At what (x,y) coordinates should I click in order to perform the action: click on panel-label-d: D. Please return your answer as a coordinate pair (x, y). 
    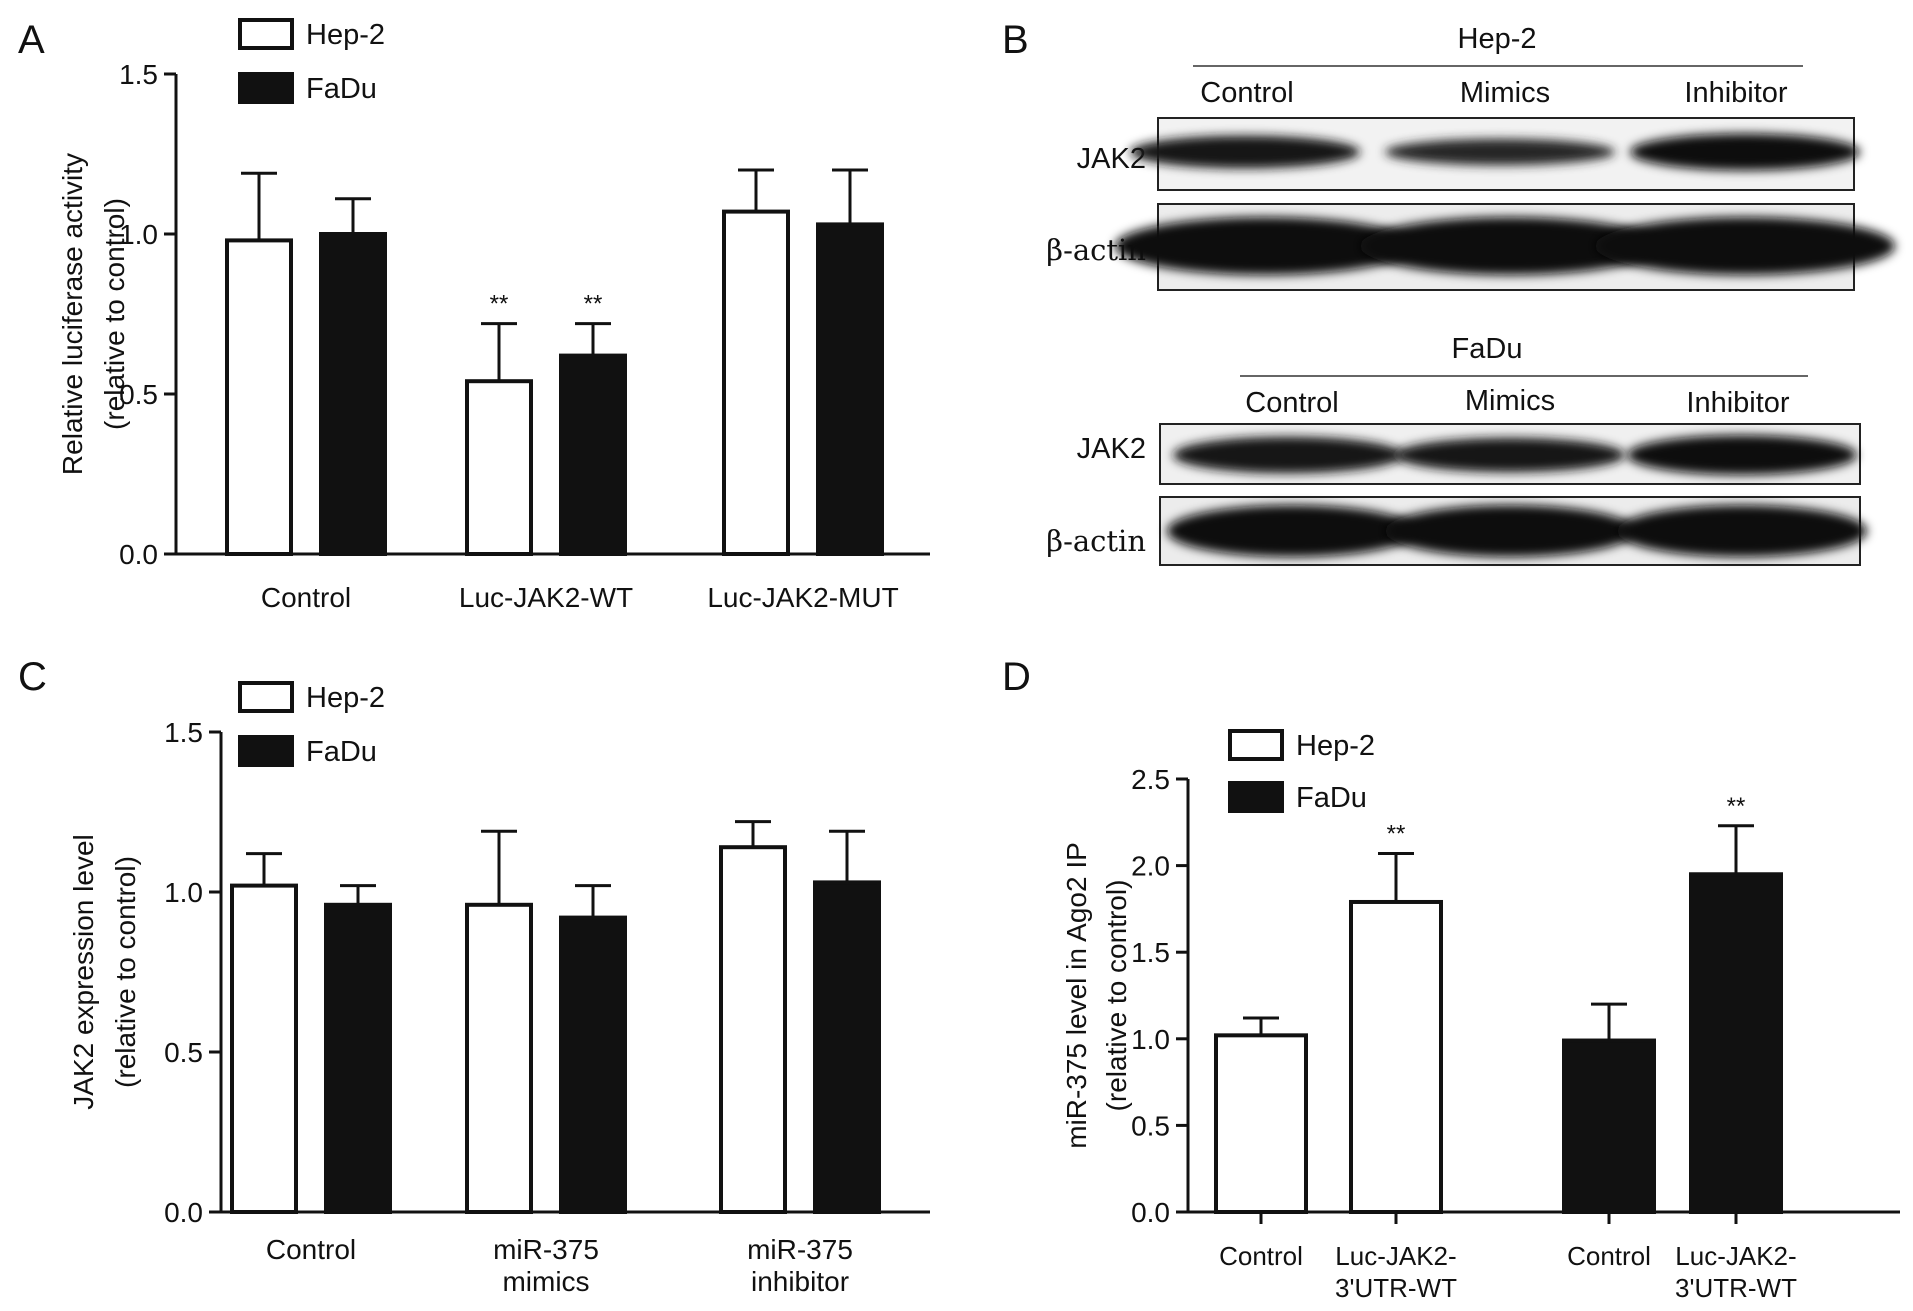
    Looking at the image, I should click on (1016, 677).